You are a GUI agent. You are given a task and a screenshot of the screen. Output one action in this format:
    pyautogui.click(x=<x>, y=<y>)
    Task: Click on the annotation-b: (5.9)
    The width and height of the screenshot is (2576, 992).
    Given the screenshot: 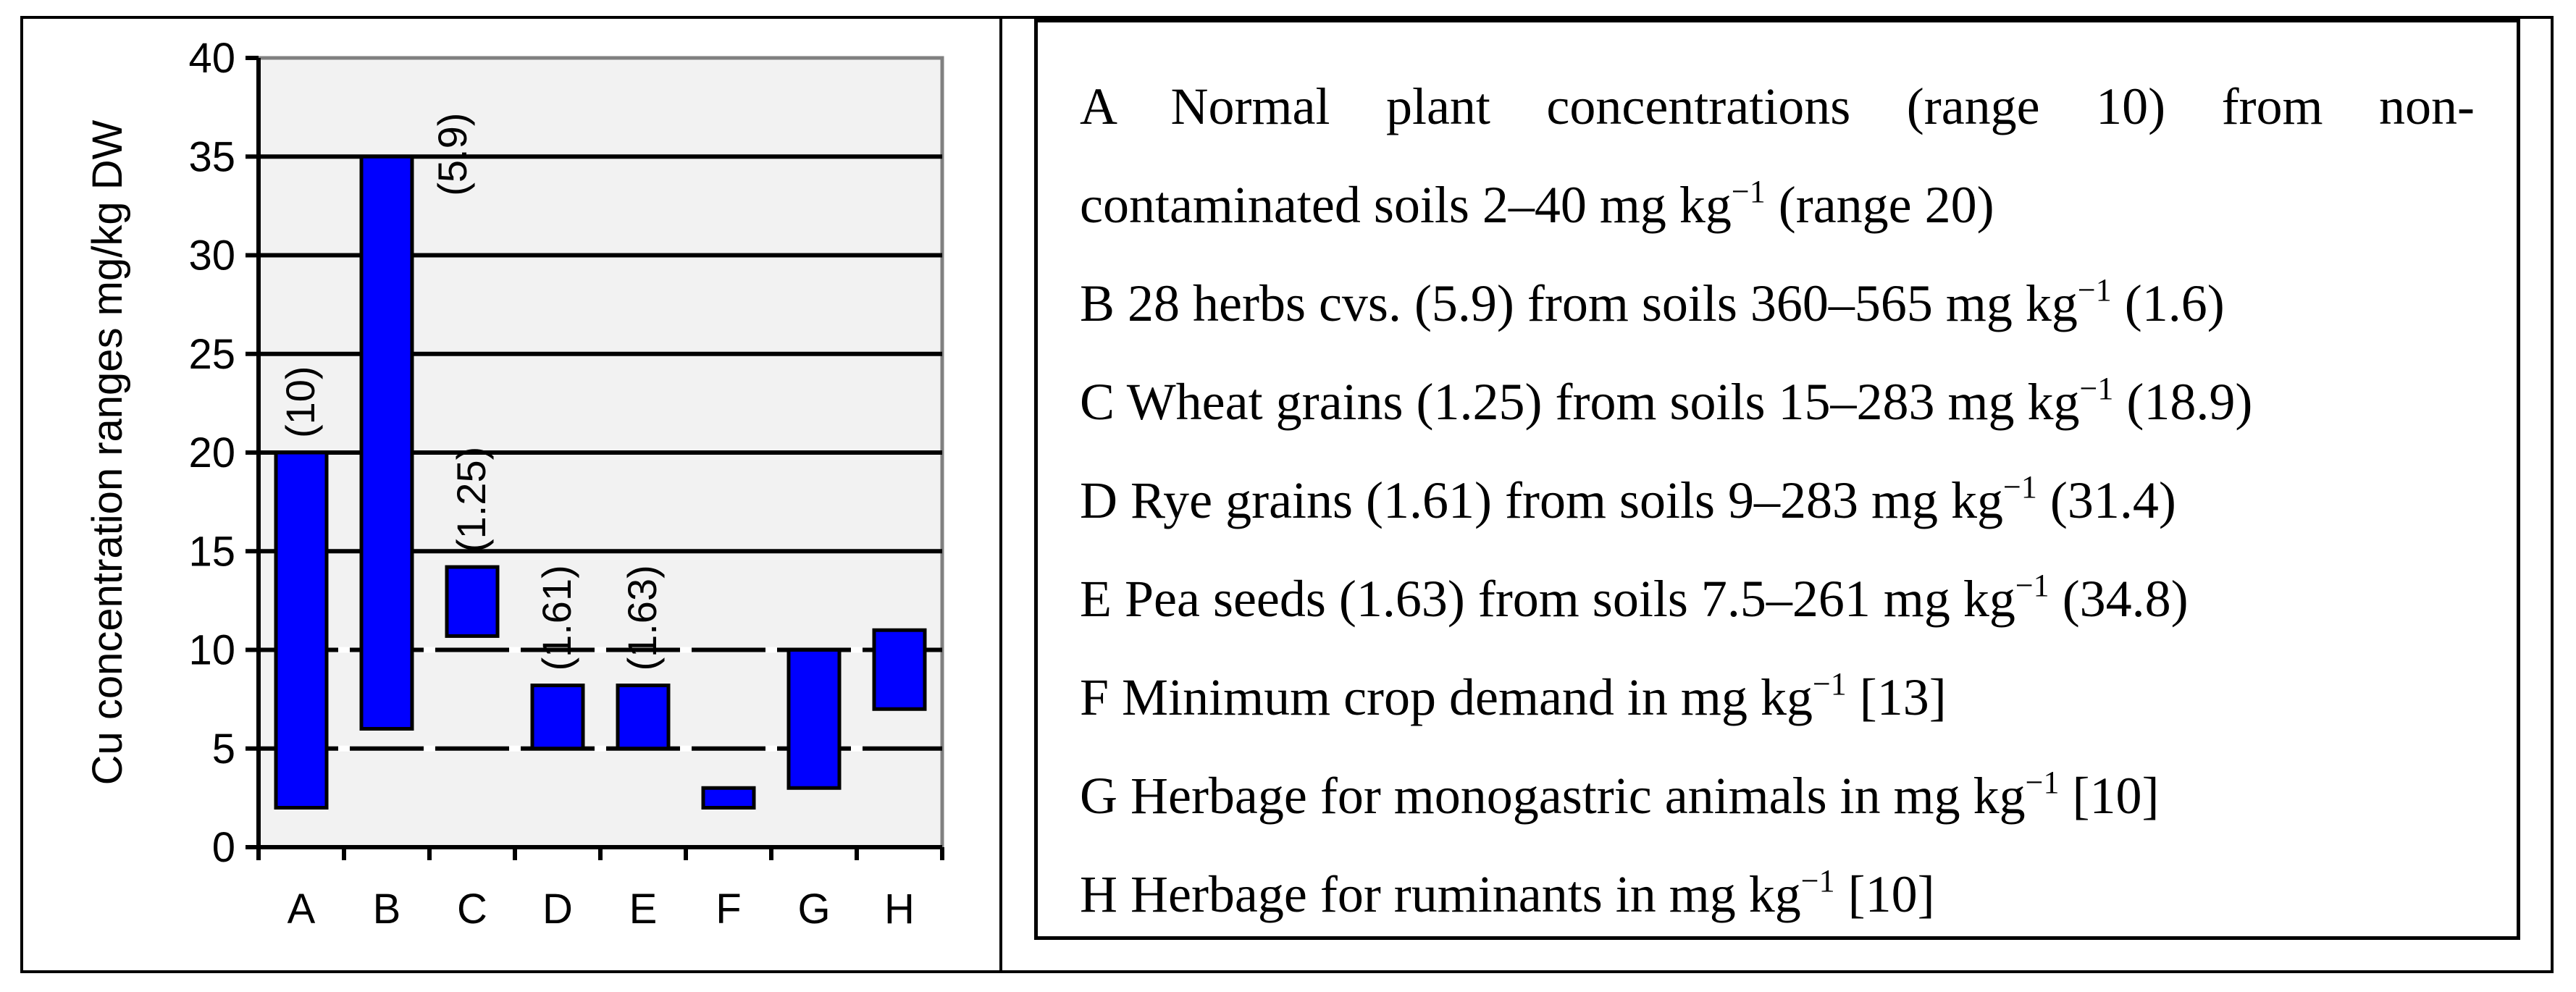 What is the action you would take?
    pyautogui.click(x=452, y=154)
    